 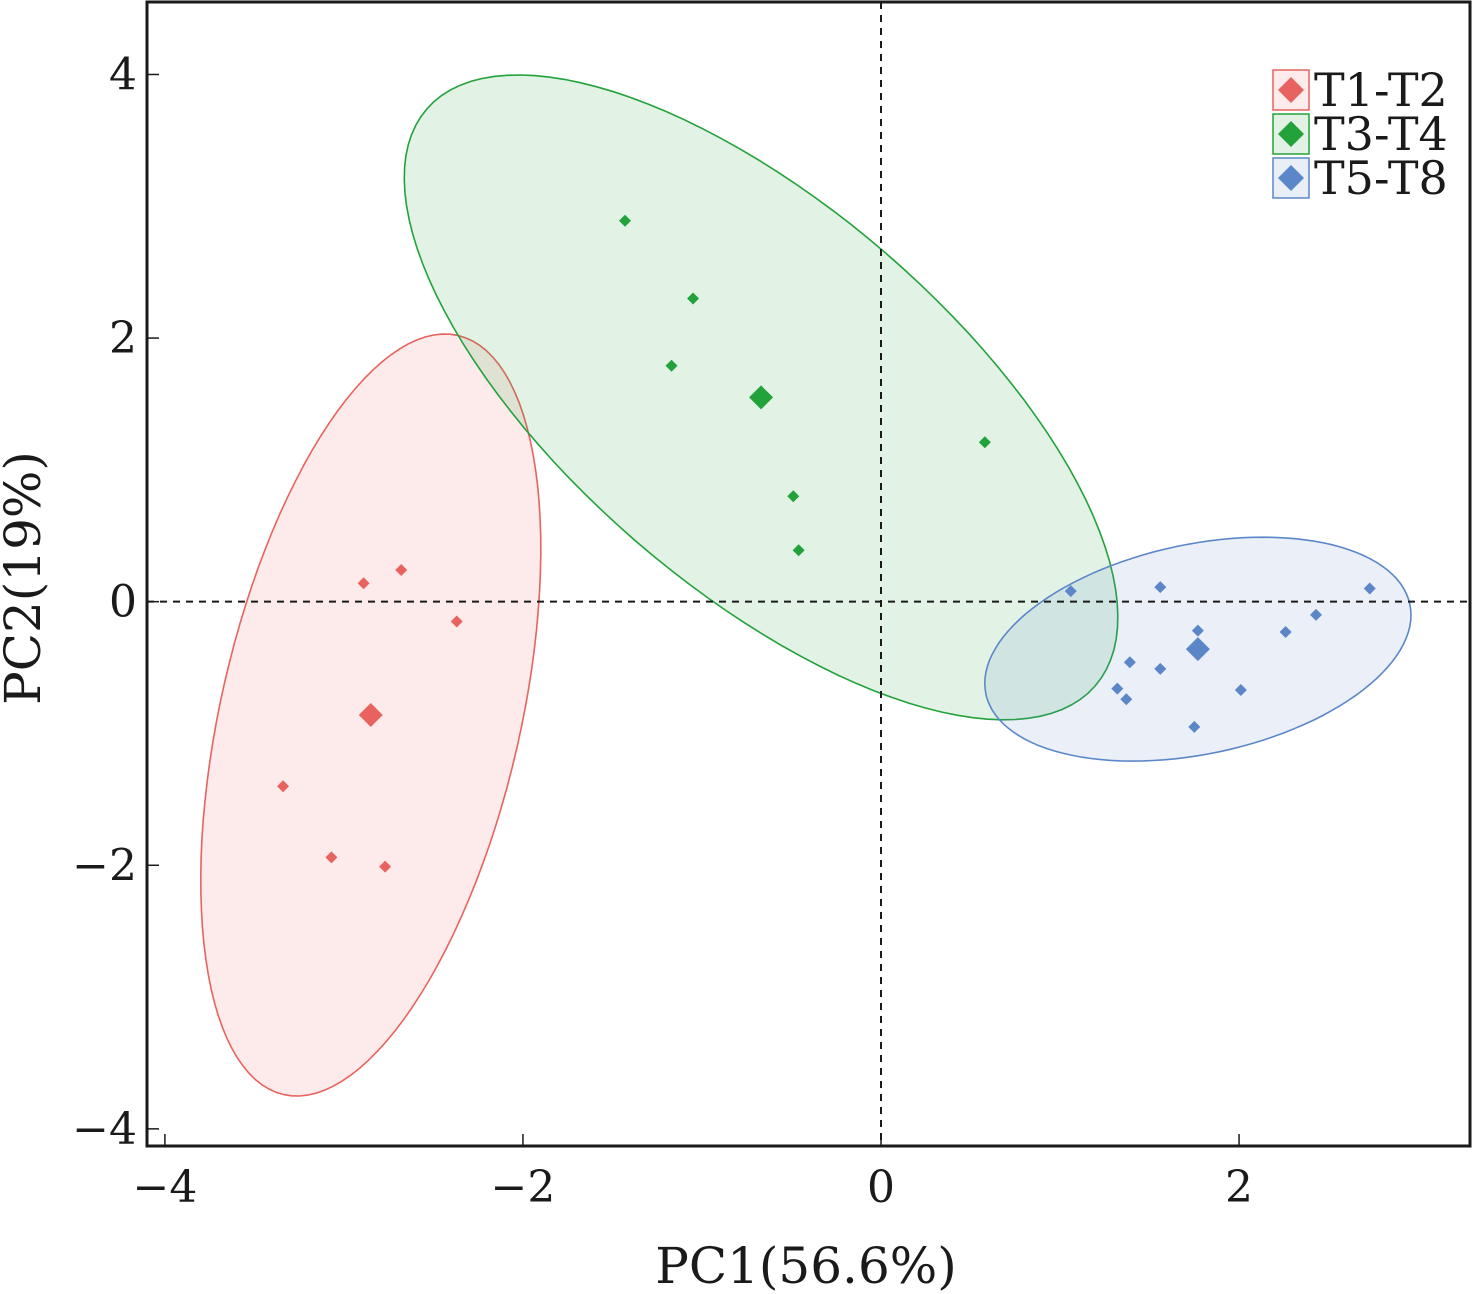 What do you see at coordinates (1239, 1187) in the screenshot?
I see `x-tick-label: 2` at bounding box center [1239, 1187].